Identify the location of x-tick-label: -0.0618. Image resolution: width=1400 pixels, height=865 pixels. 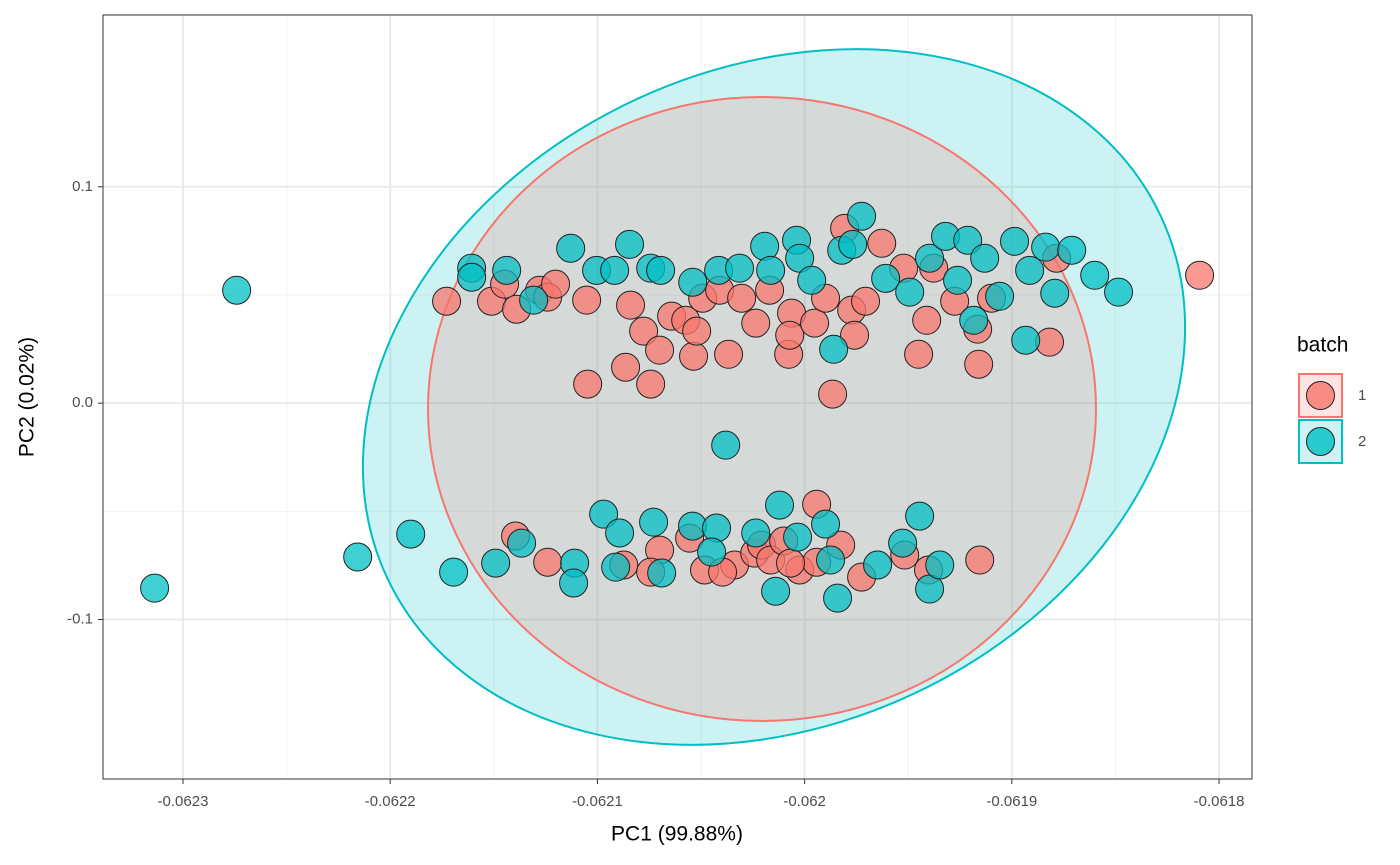
(1219, 801).